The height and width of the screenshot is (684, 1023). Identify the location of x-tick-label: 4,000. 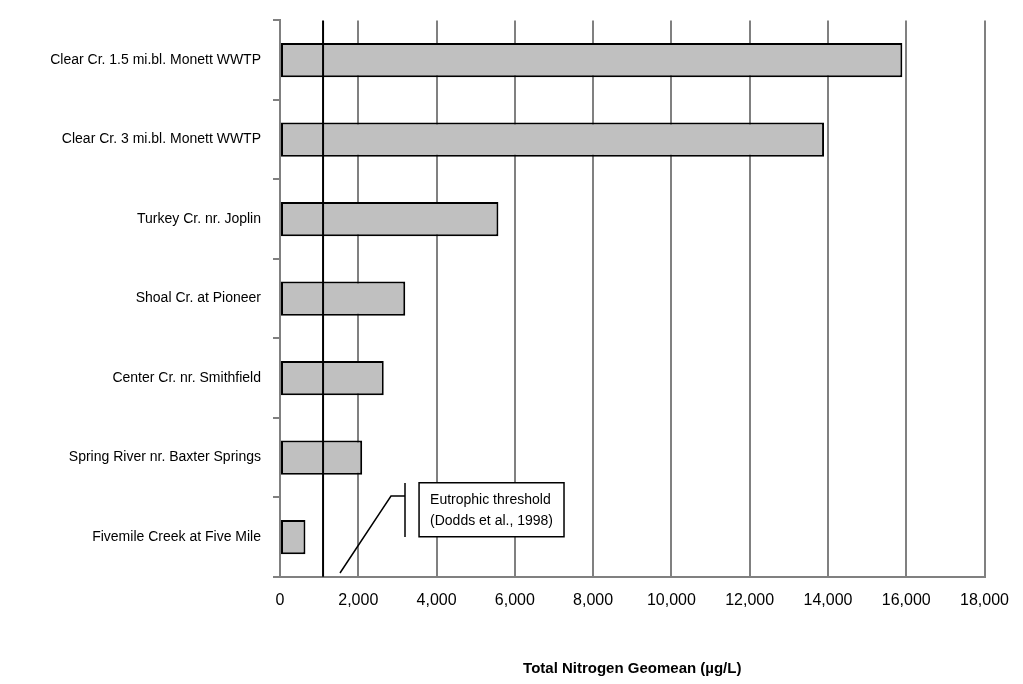
(436, 599).